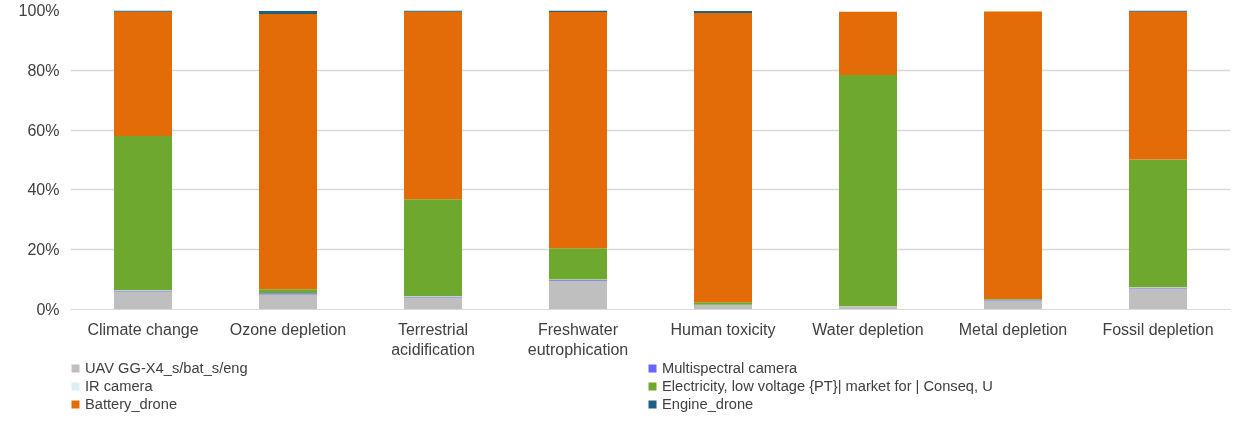 The width and height of the screenshot is (1248, 439). Describe the element at coordinates (43, 70) in the screenshot. I see `y-tick-label: 80%` at that location.